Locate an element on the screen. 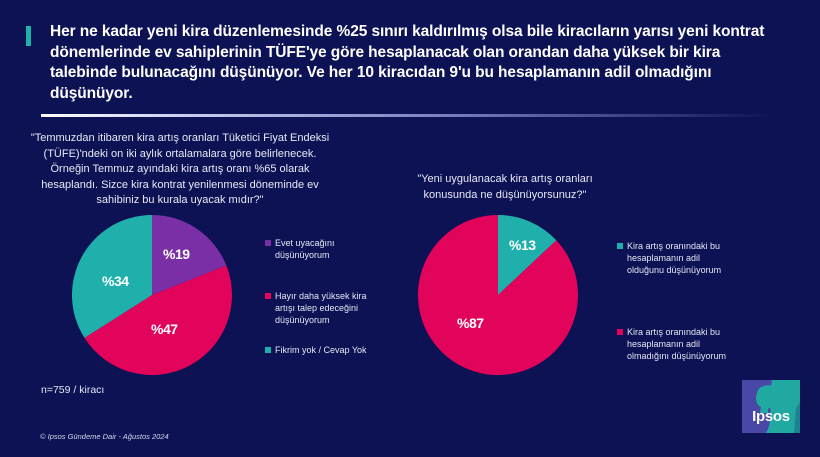 Image resolution: width=820 pixels, height=457 pixels. legend-swatch-purple is located at coordinates (268, 243).